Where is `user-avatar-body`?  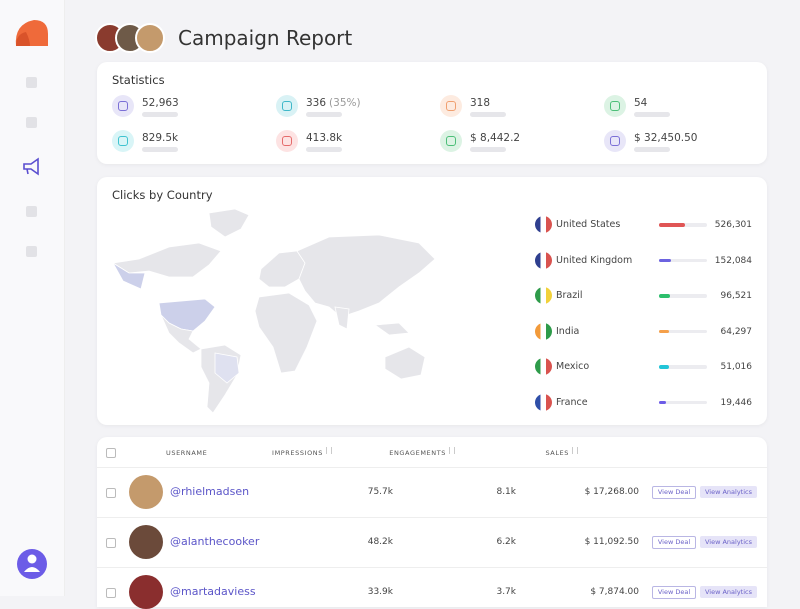
user-avatar-body is located at coordinates (32, 569).